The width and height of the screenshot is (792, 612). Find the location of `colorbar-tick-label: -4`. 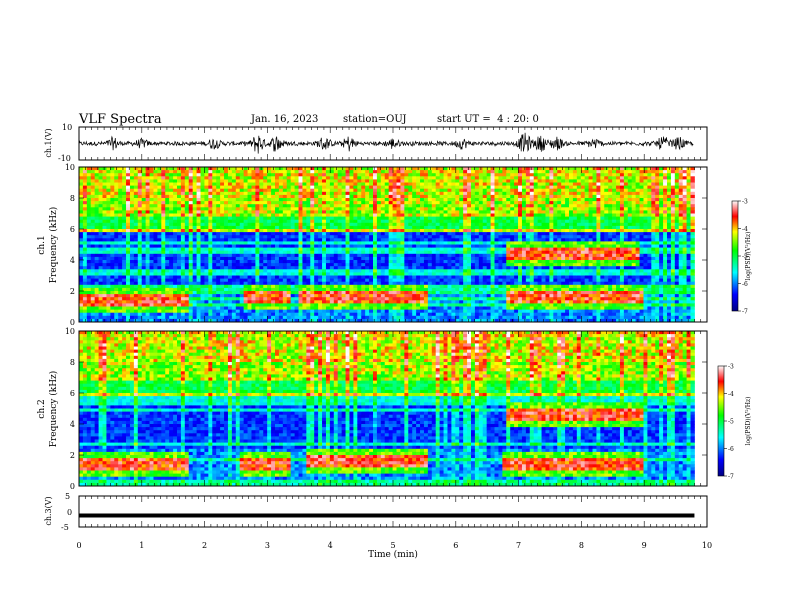

colorbar-tick-label: -4 is located at coordinates (731, 394).